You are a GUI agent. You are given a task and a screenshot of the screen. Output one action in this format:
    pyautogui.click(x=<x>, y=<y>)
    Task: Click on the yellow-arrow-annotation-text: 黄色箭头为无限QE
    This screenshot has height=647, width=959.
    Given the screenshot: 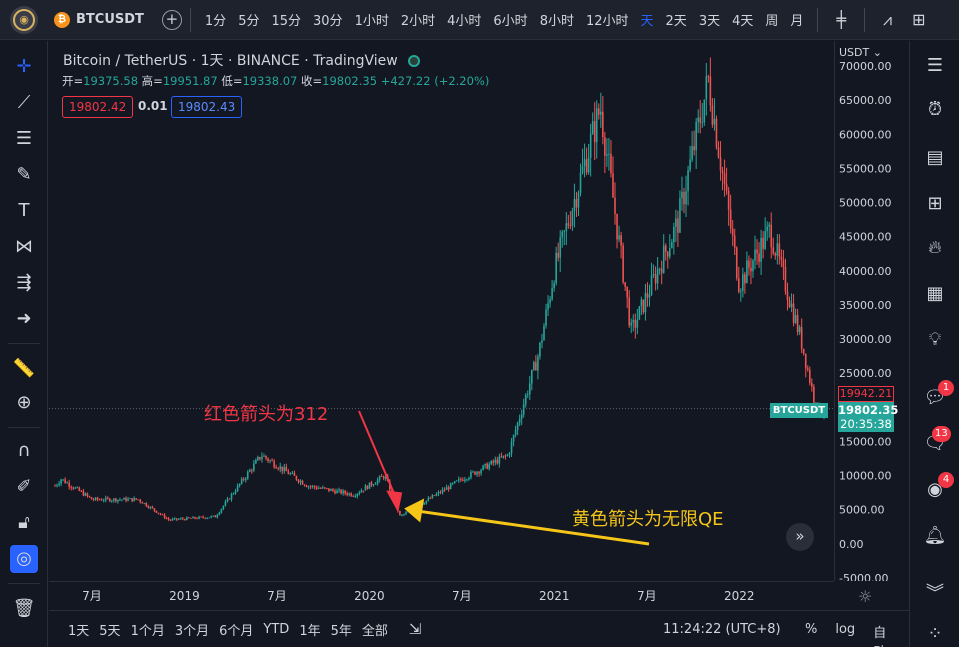 What is the action you would take?
    pyautogui.click(x=648, y=519)
    